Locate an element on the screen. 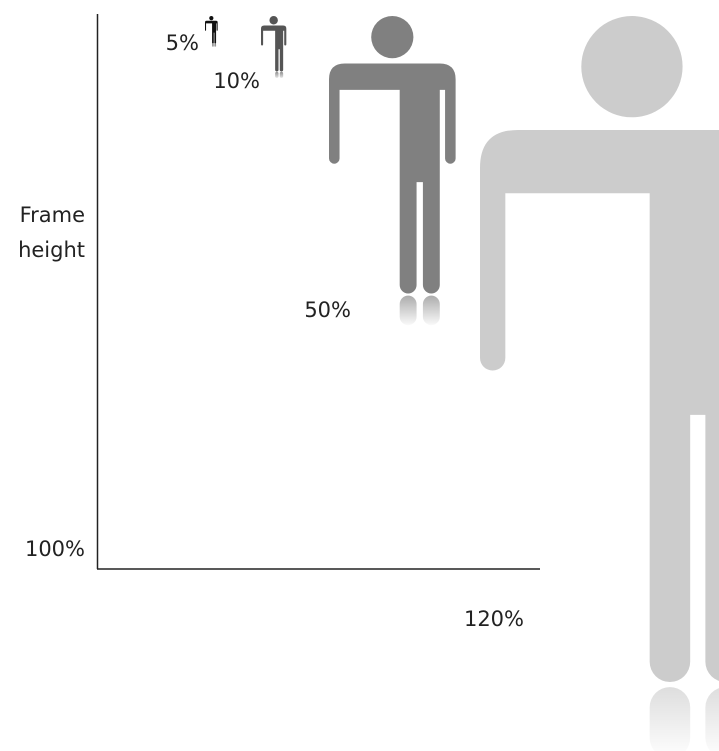  axis-tick-label: 100% is located at coordinates (55, 549).